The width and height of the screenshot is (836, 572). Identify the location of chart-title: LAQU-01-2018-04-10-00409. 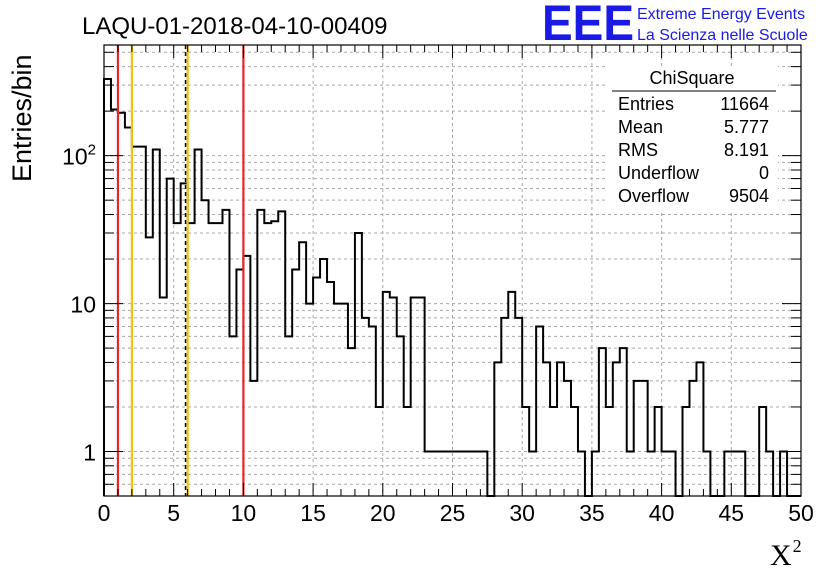
(235, 26).